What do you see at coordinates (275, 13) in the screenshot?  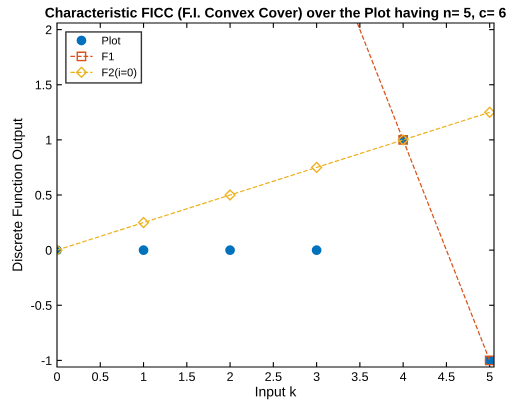 I see `chart-title: Characteristic FICC (F.I. Convex Cover) over the Plot having n= 5, c= 6` at bounding box center [275, 13].